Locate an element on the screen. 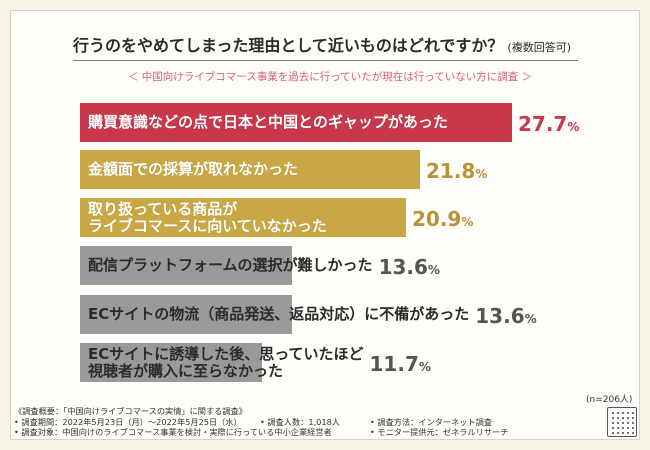 This screenshot has width=650, height=450. brand-logo is located at coordinates (622, 422).